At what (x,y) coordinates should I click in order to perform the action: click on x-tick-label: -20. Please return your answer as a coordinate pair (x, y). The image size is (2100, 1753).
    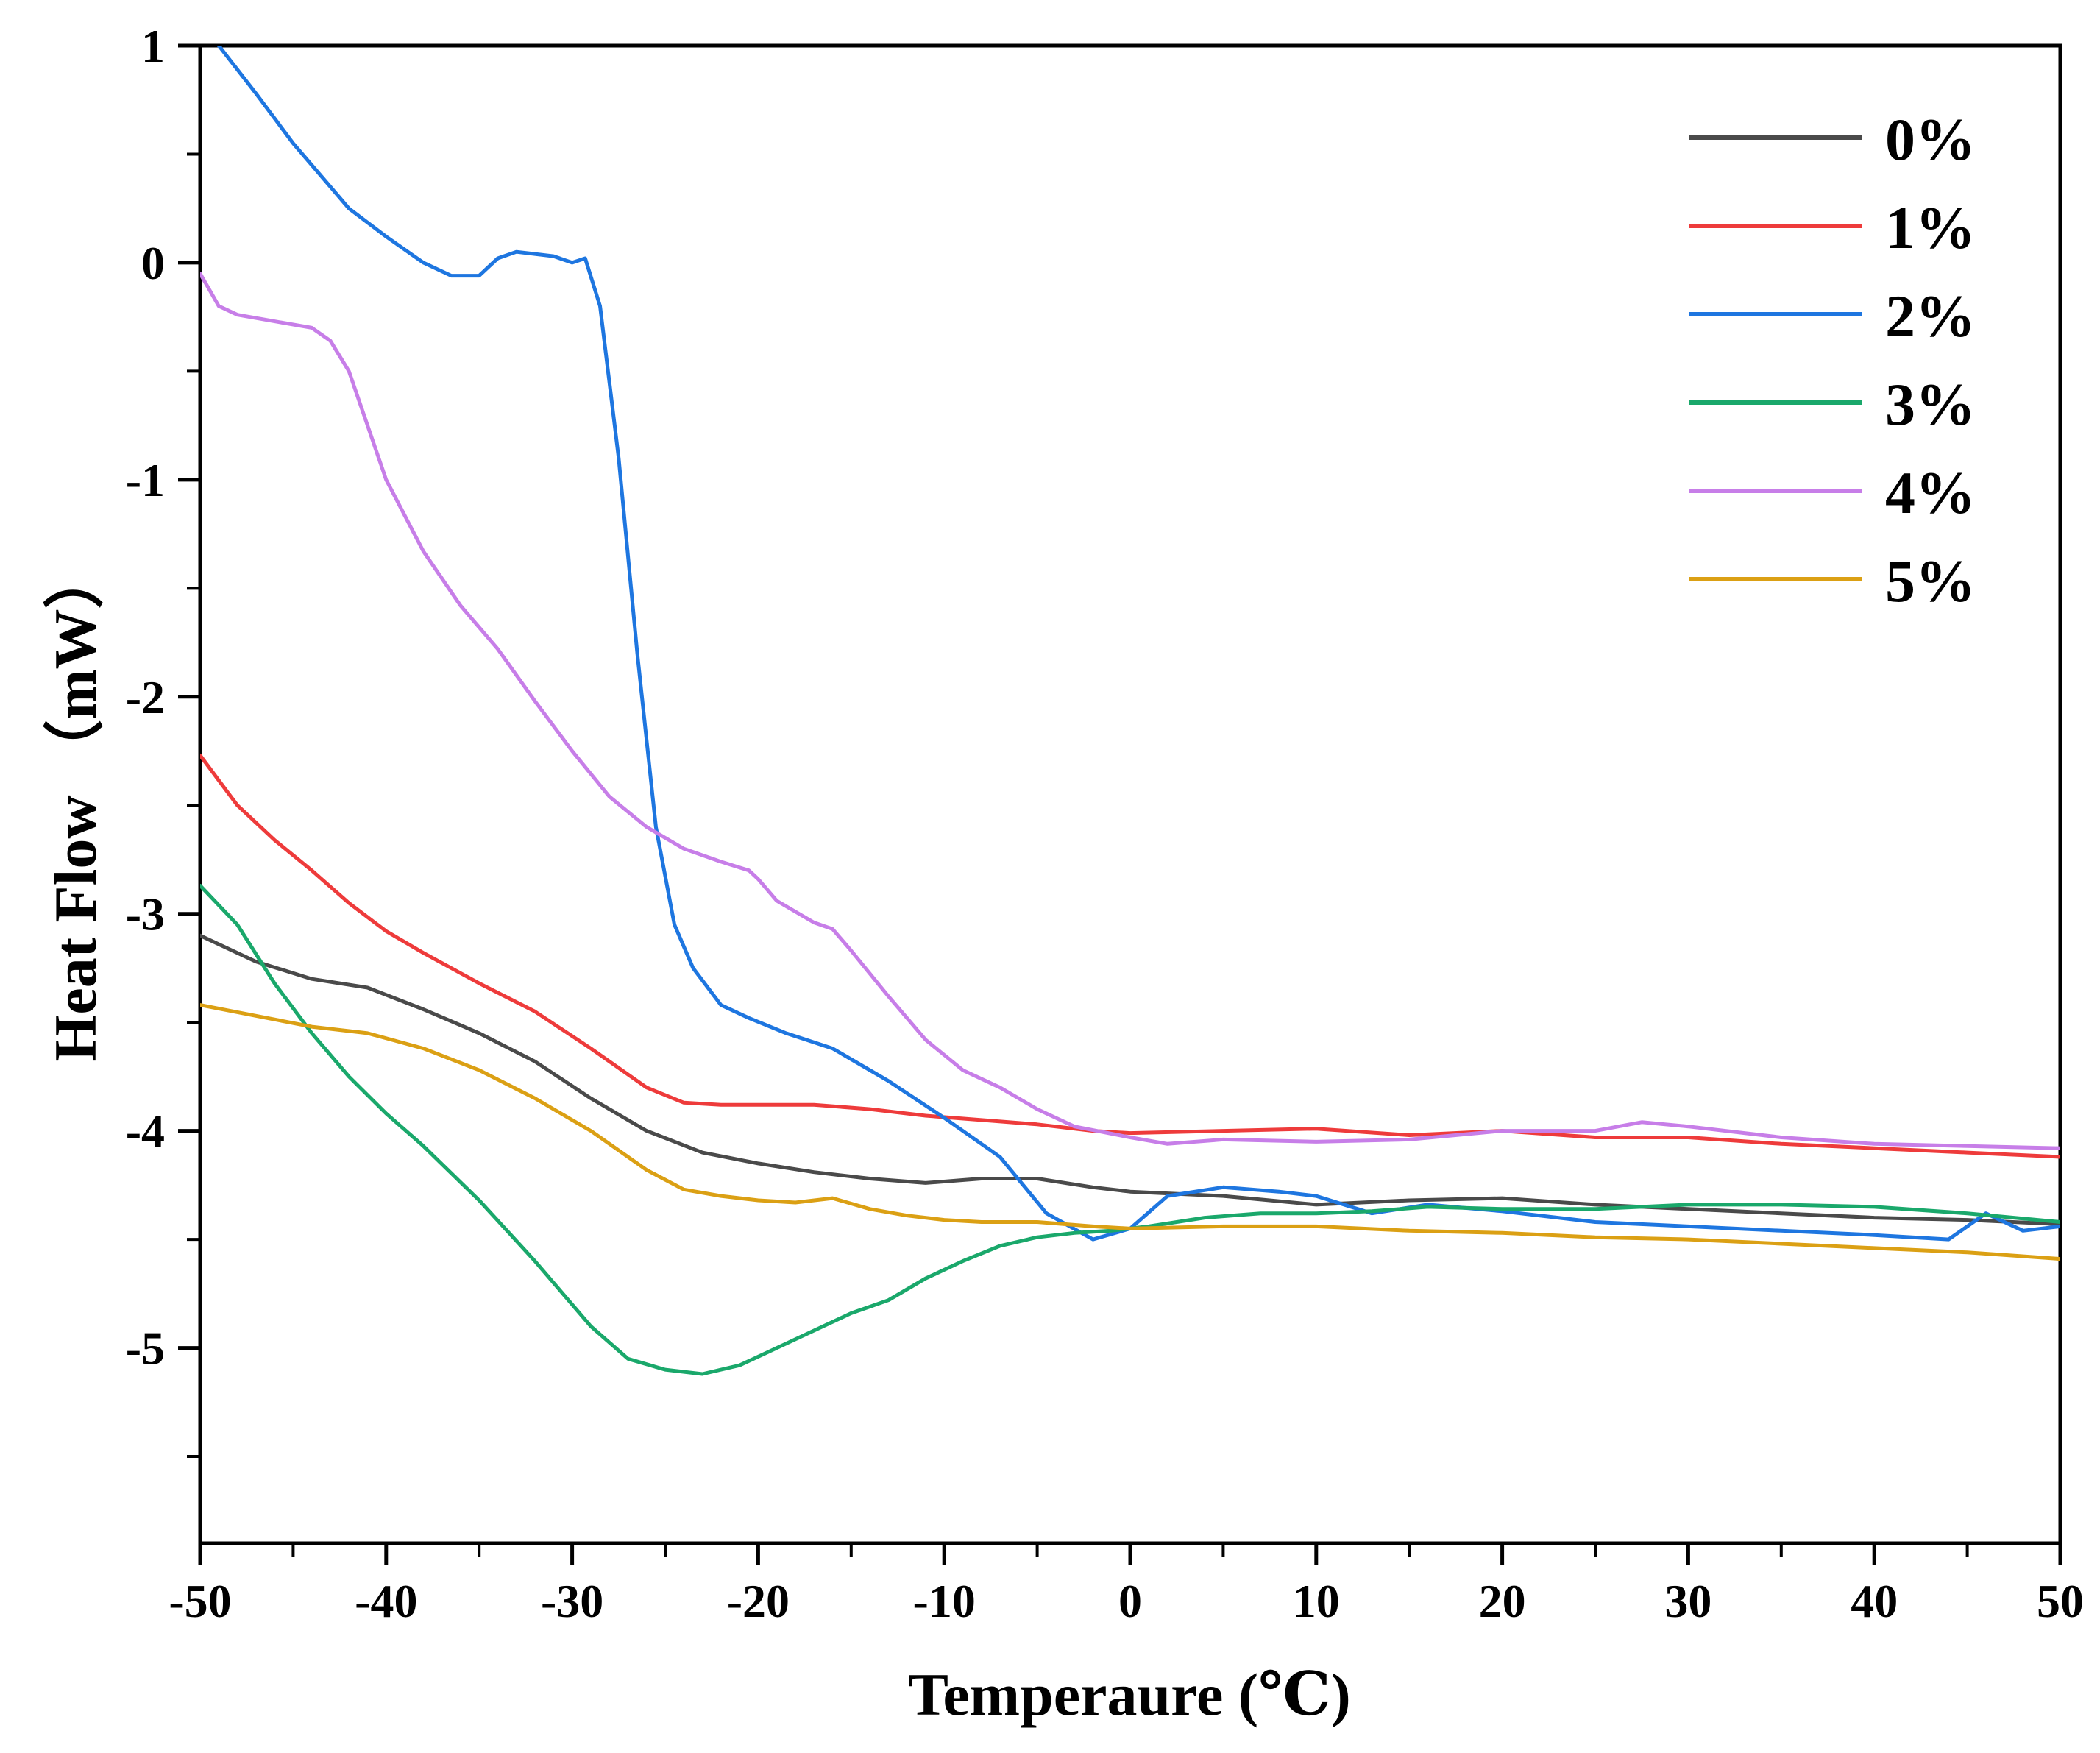
    Looking at the image, I should click on (758, 1601).